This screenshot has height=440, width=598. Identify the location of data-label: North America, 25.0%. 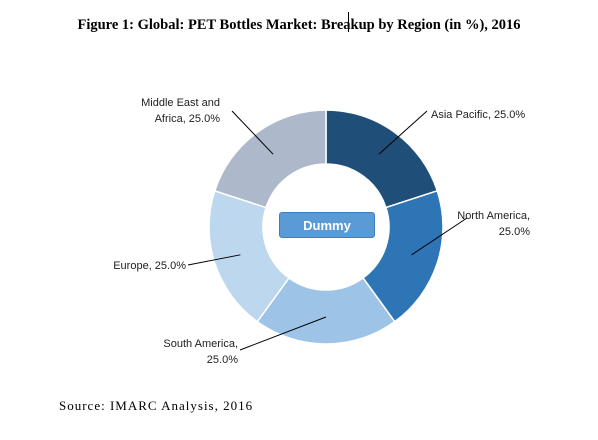
(493, 224).